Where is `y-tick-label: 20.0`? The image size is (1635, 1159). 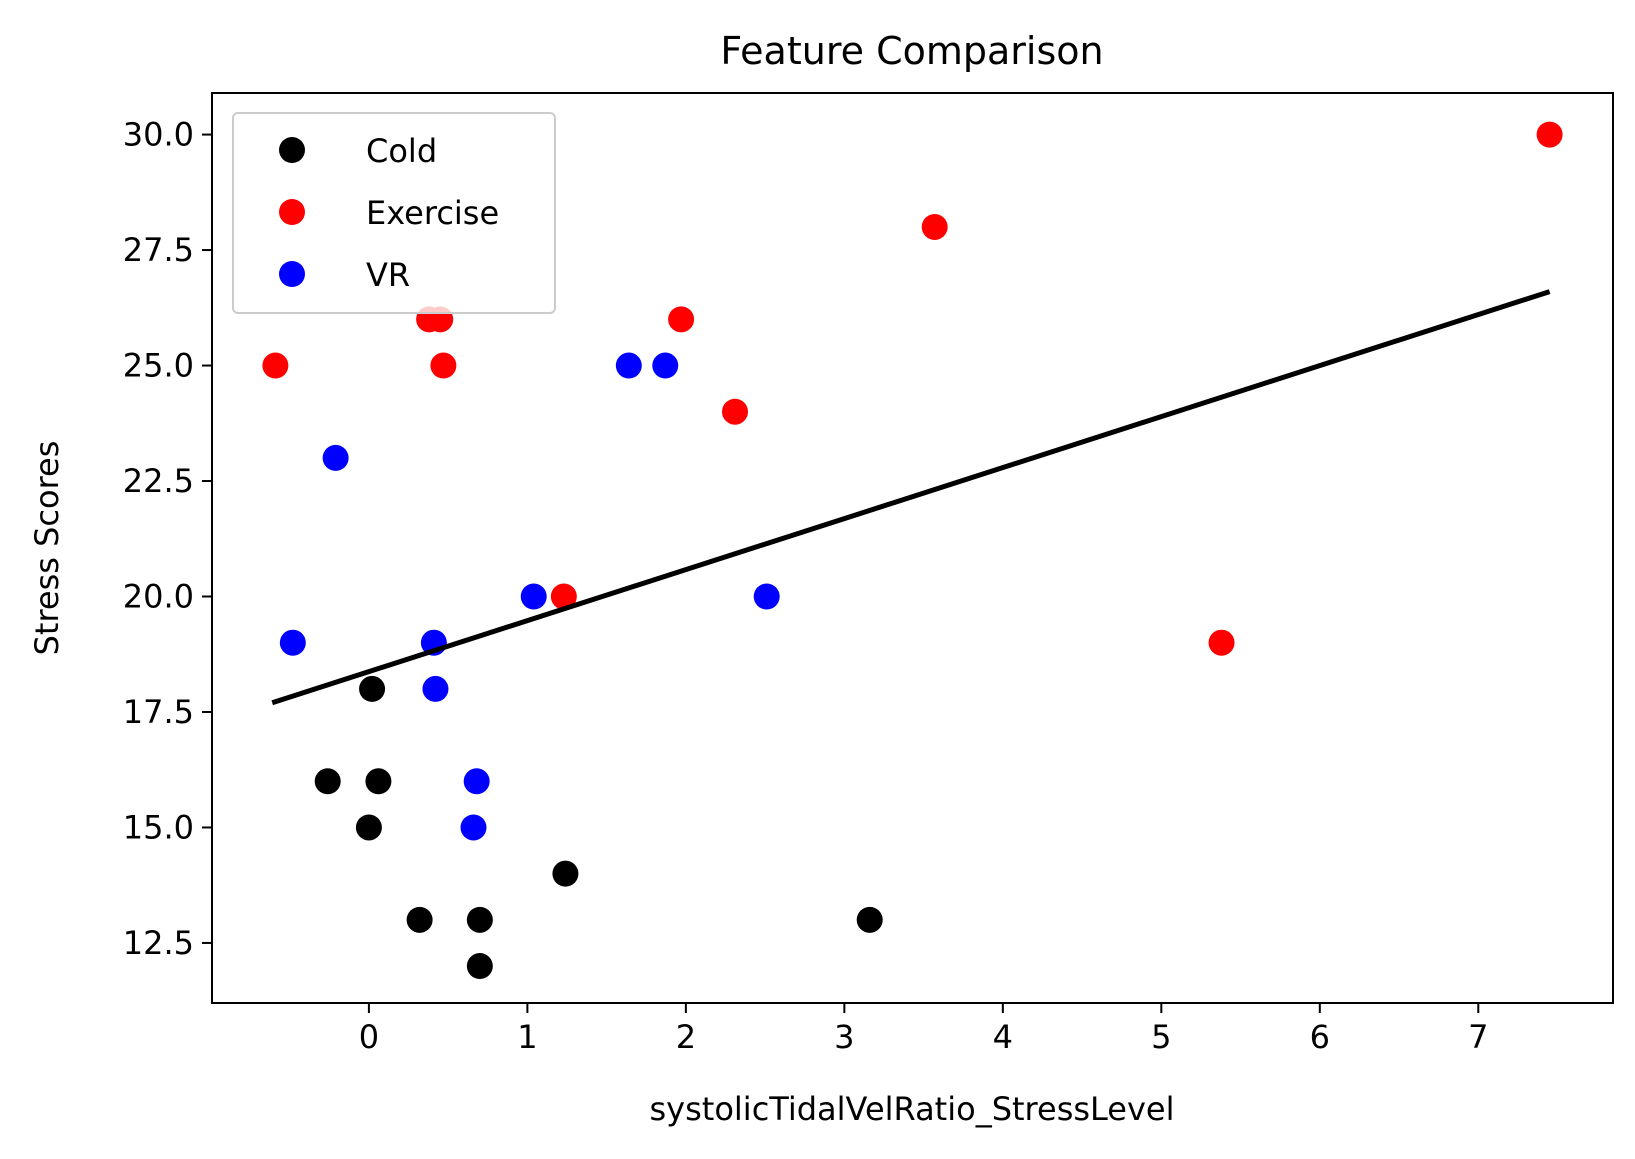 y-tick-label: 20.0 is located at coordinates (158, 597).